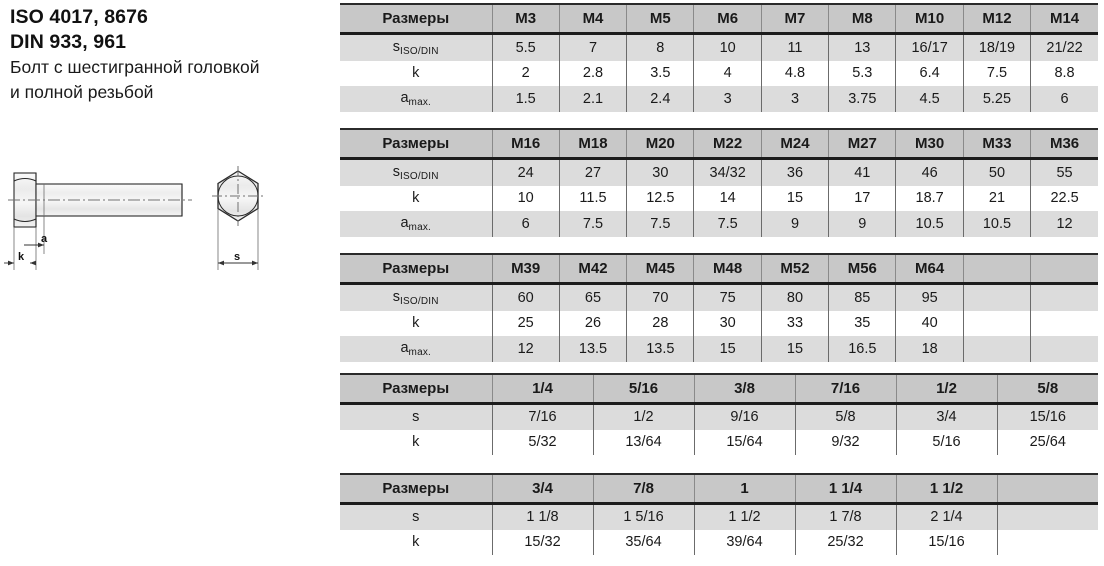  Describe the element at coordinates (1064, 19) in the screenshot. I see `column-header: M14` at that location.